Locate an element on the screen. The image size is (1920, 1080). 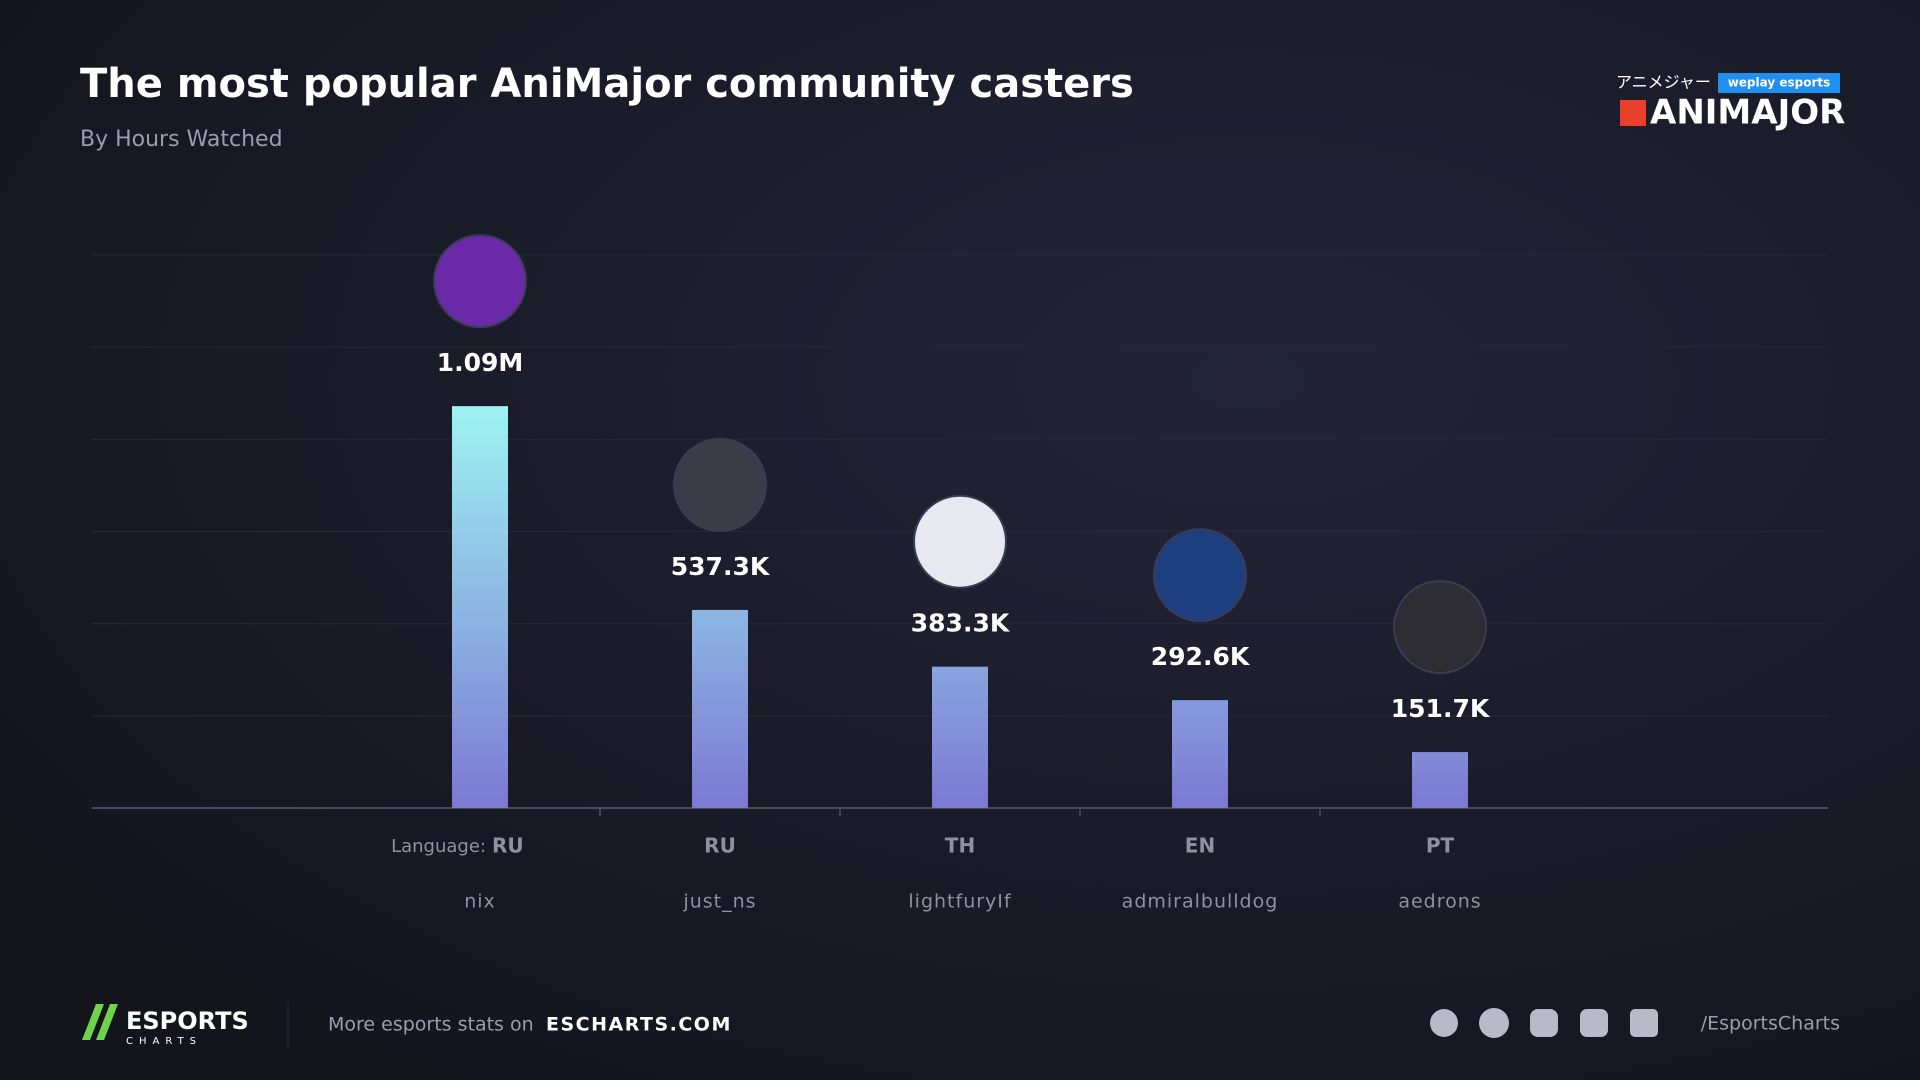
facebook-icon is located at coordinates (1494, 1023).